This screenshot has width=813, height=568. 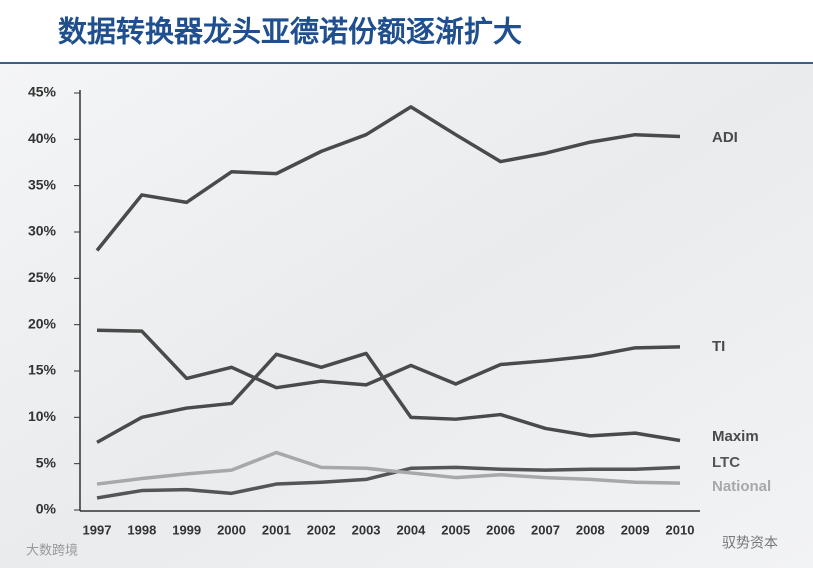 I want to click on x-tick-label: 1998, so click(x=141, y=529).